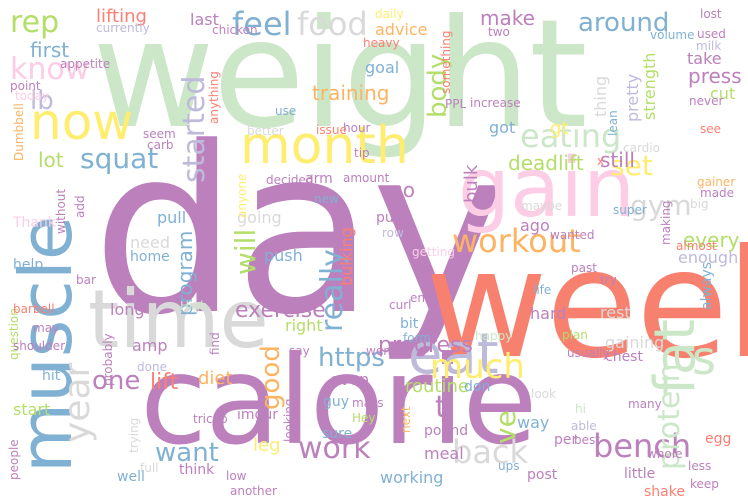 The image size is (748, 503). Describe the element at coordinates (123, 28) in the screenshot. I see `word-currently: currently` at that location.